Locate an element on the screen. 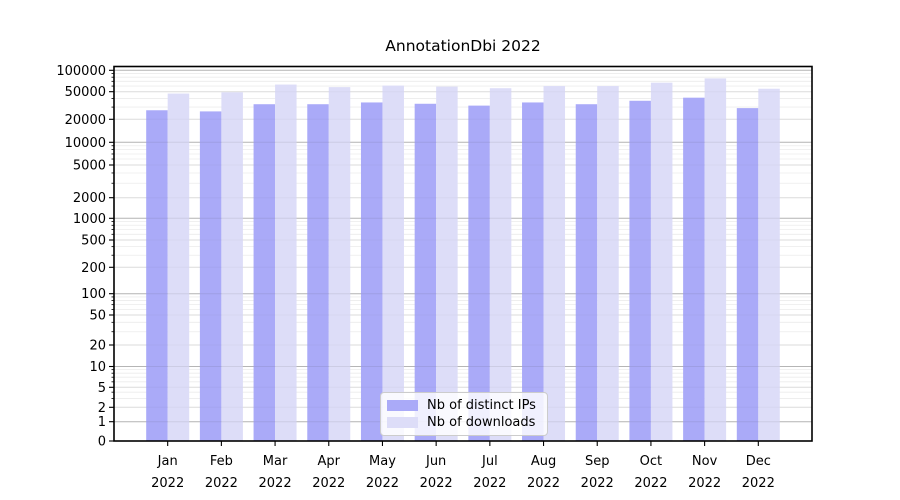  x-tick-label-month: Jul is located at coordinates (489, 461).